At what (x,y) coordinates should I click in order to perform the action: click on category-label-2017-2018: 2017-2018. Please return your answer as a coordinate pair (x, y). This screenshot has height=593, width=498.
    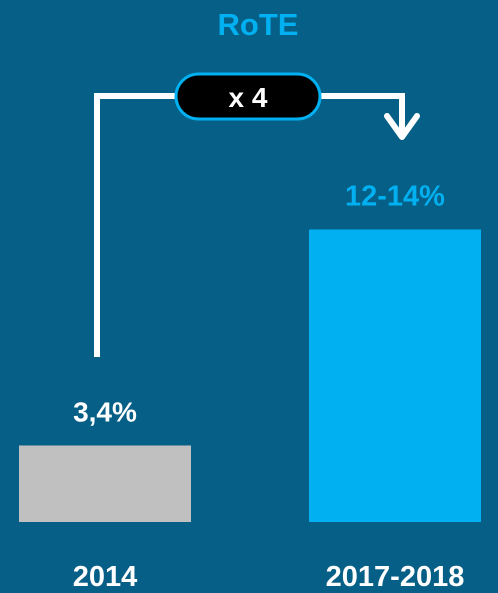
    Looking at the image, I should click on (395, 577).